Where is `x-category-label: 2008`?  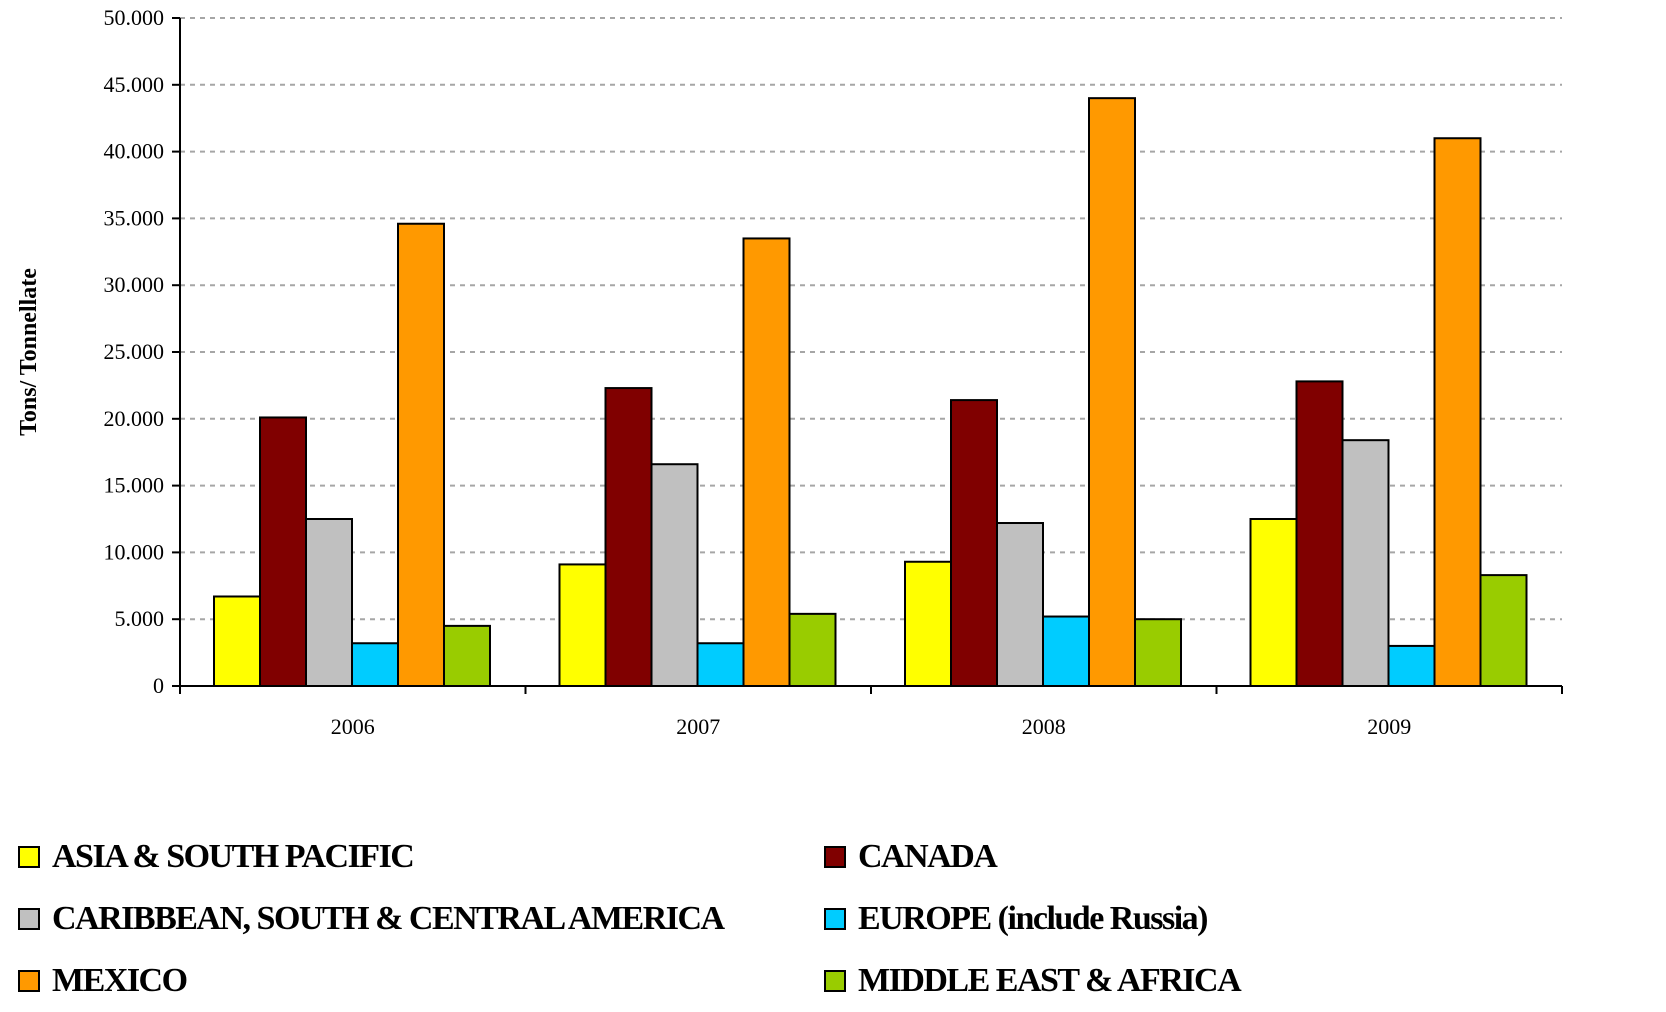 x-category-label: 2008 is located at coordinates (1044, 726).